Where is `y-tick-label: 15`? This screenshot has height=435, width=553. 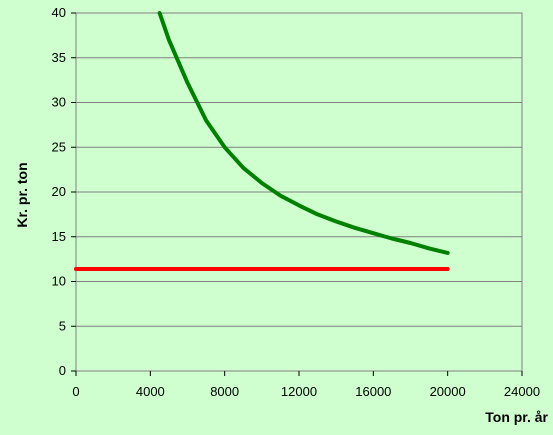
y-tick-label: 15 is located at coordinates (59, 236).